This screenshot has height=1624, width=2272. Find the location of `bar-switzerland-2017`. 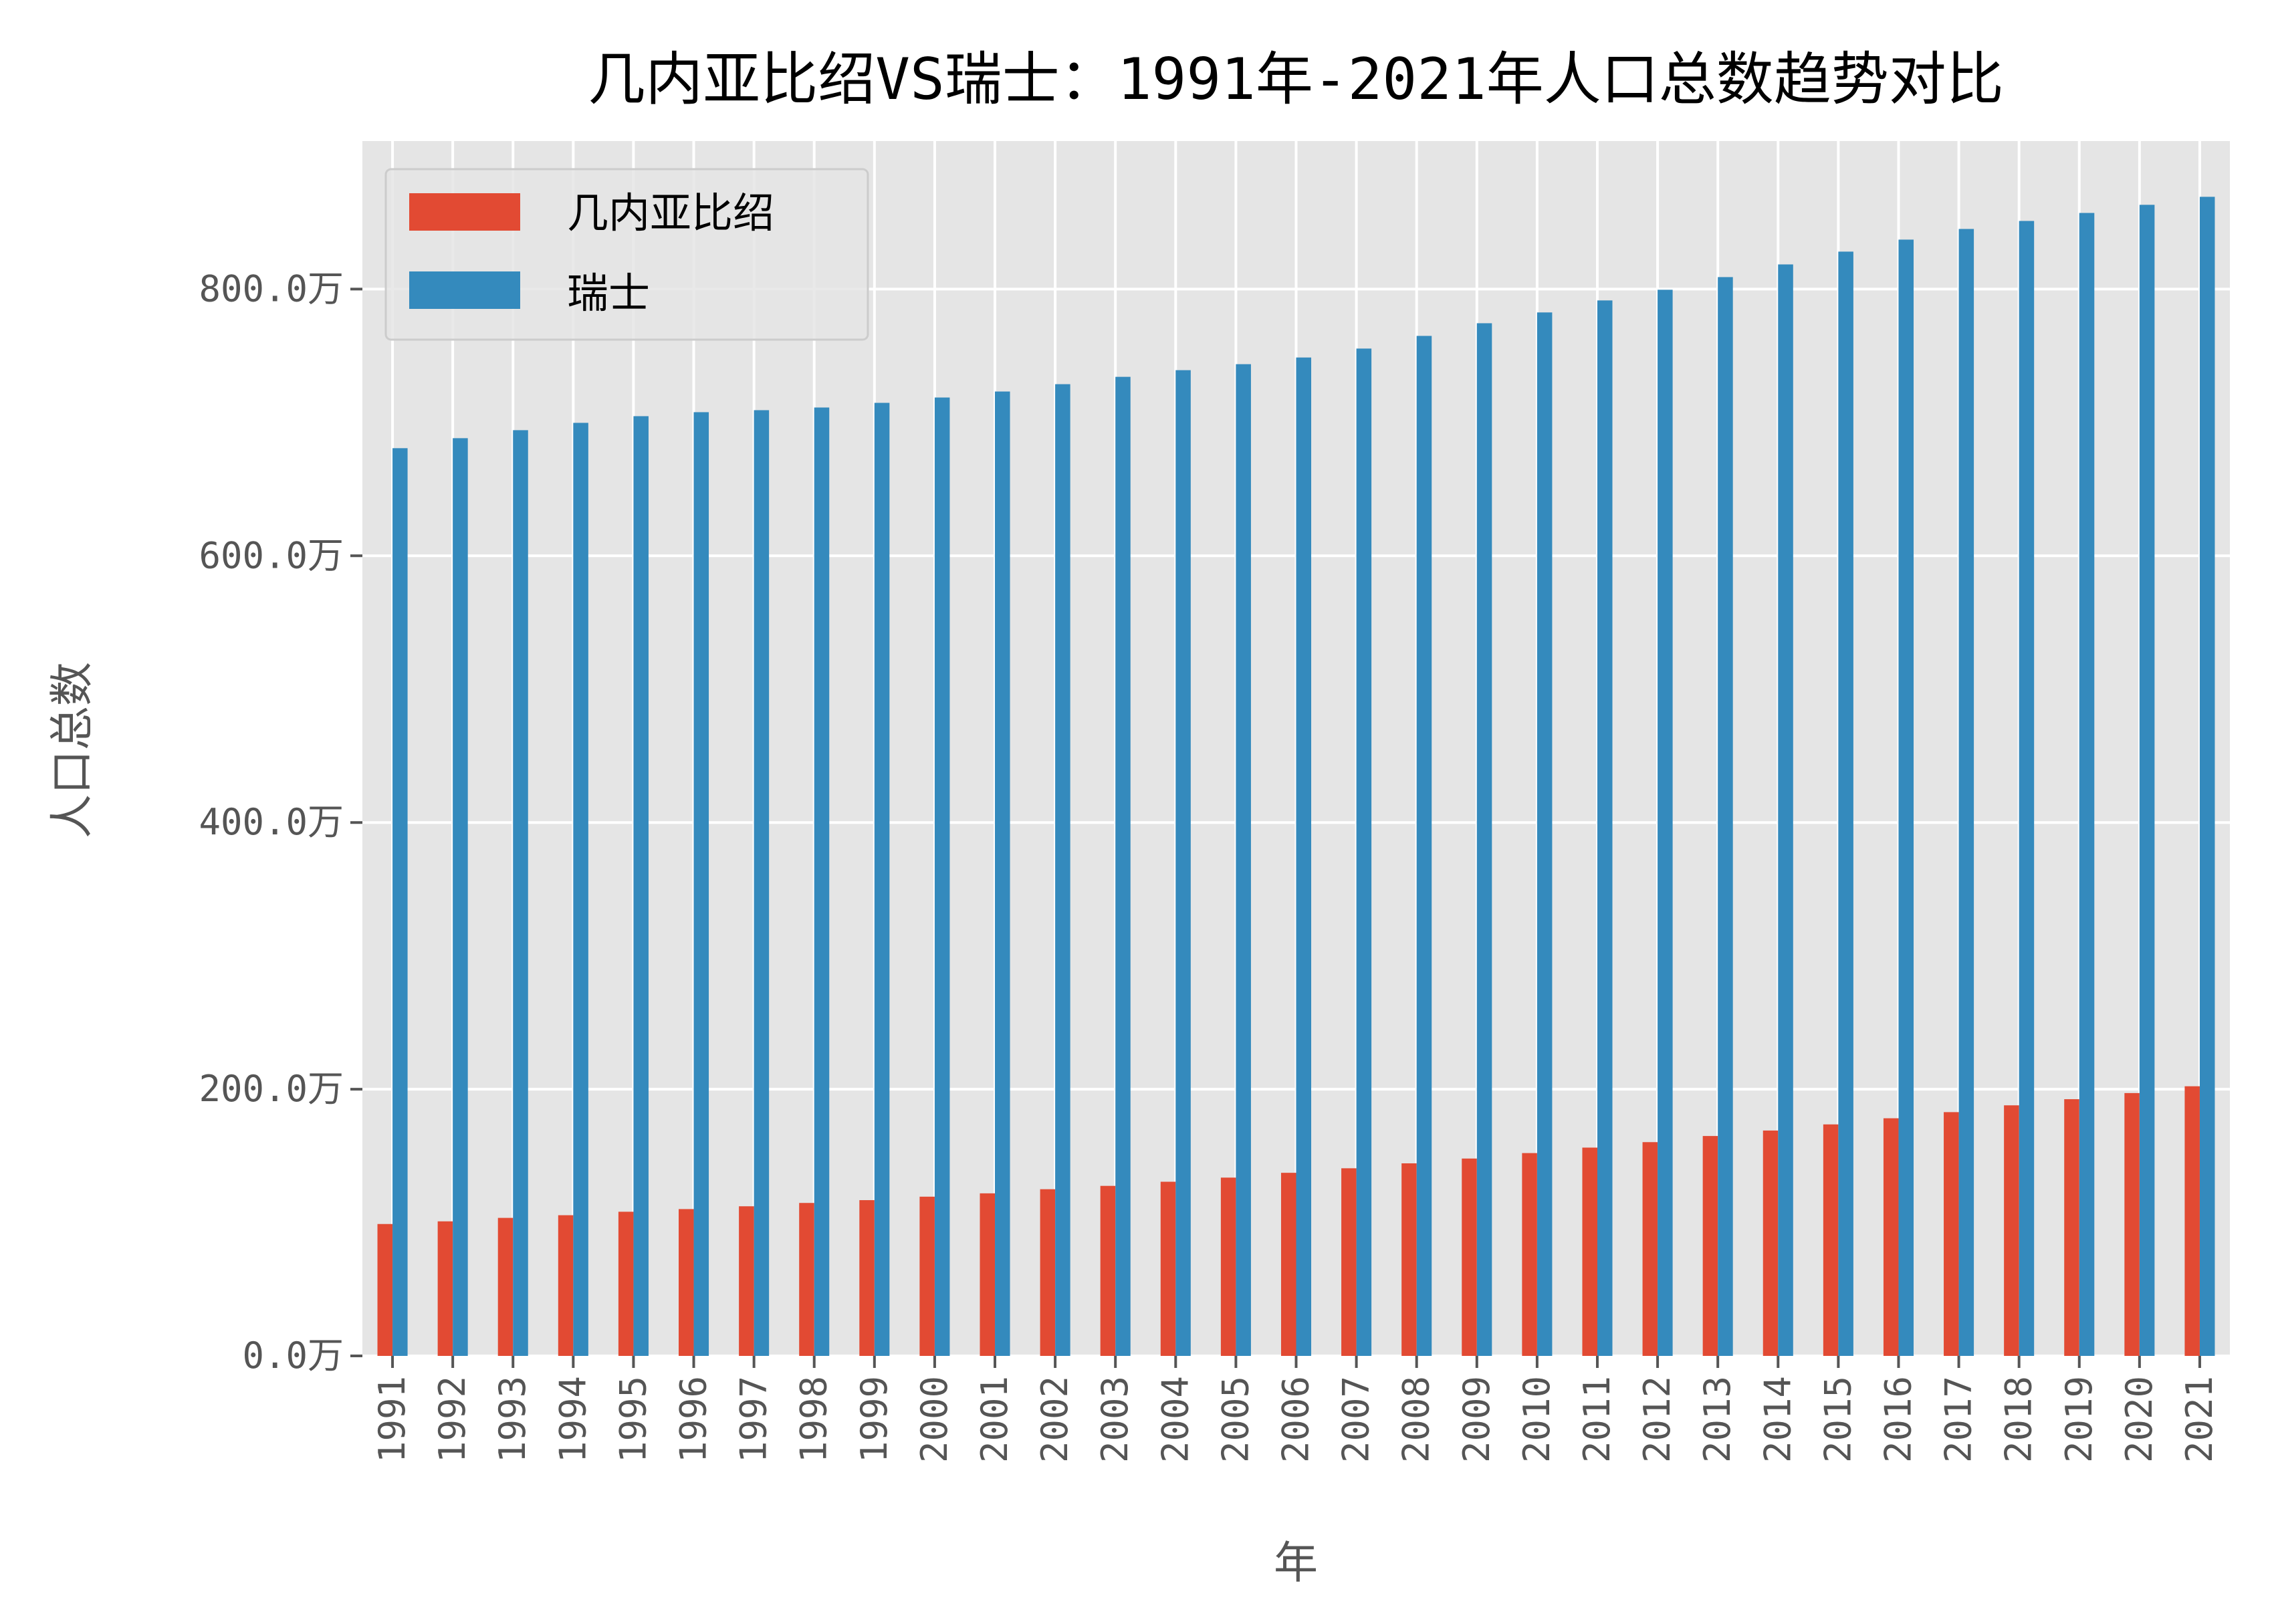

bar-switzerland-2017 is located at coordinates (1966, 792).